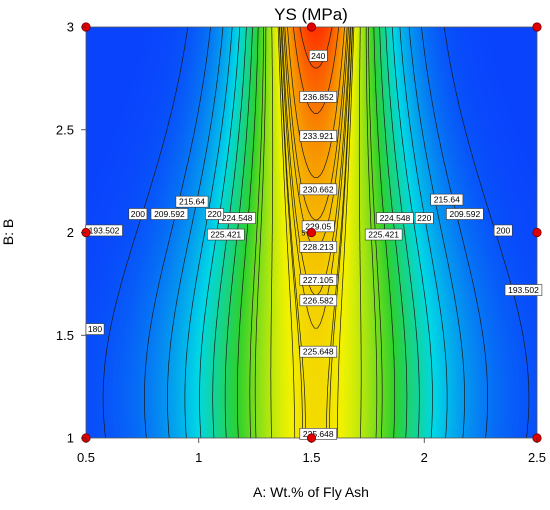  I want to click on contour-label-text: 228.213, so click(318, 247).